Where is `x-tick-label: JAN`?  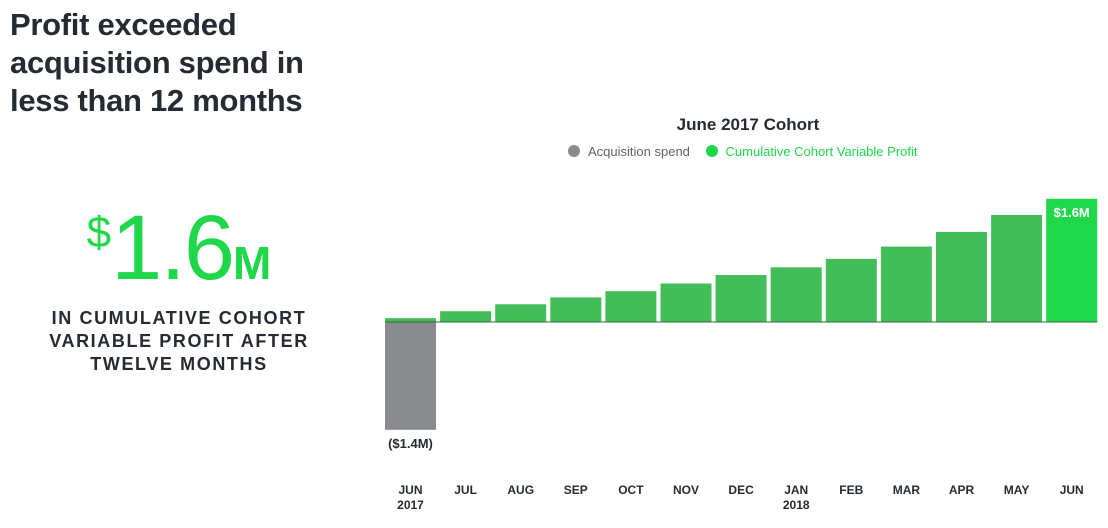 x-tick-label: JAN is located at coordinates (796, 490).